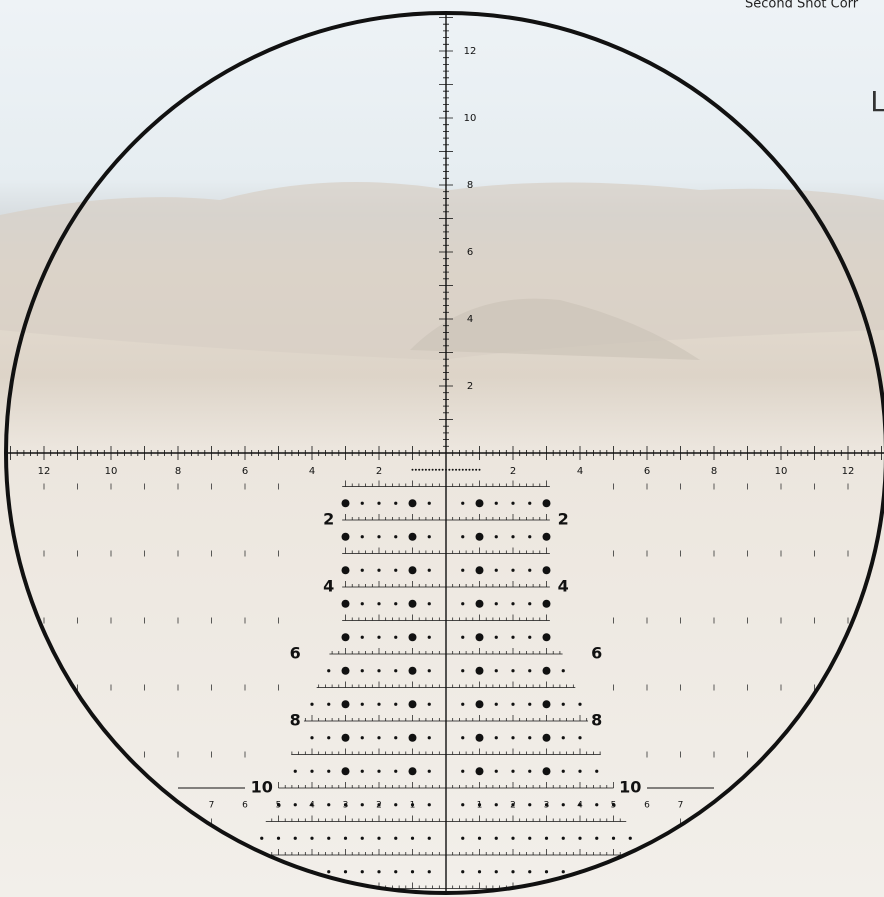  I want to click on tree-label: 4, so click(563, 586).